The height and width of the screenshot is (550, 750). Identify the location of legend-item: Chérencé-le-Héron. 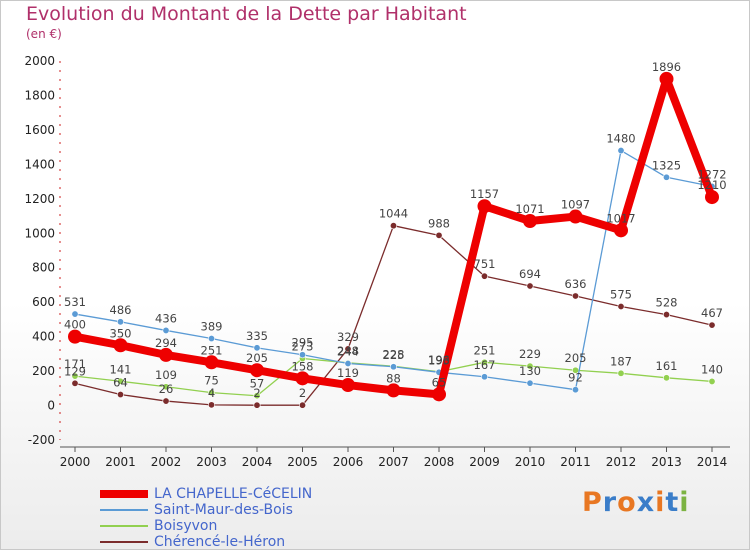
(206, 542).